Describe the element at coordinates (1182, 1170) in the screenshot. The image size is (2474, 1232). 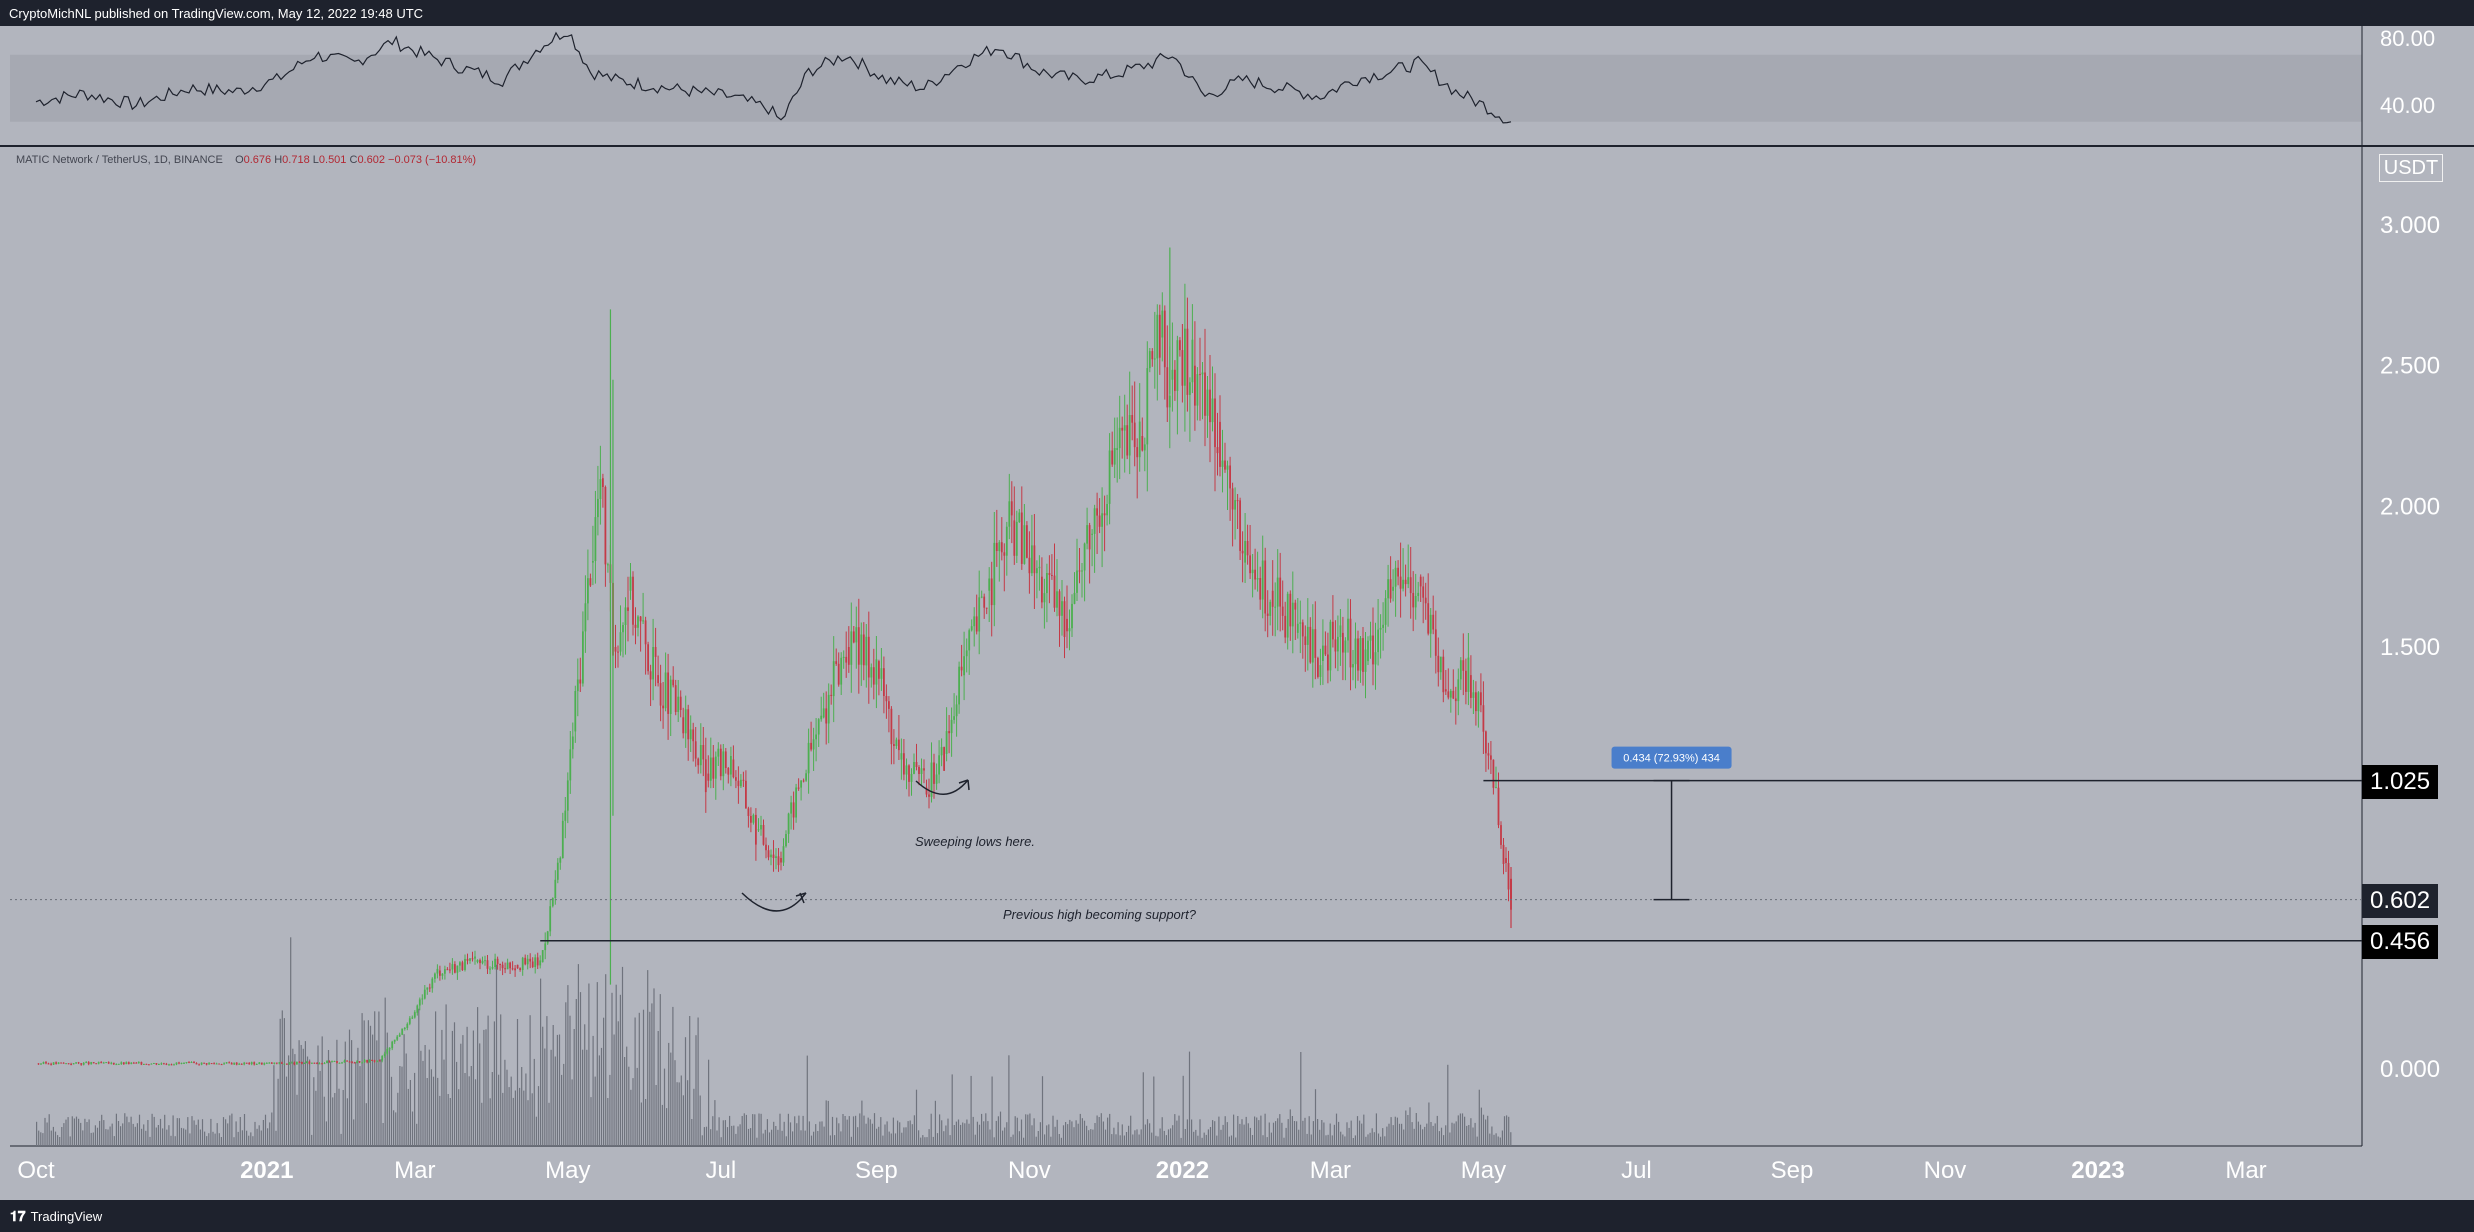
I see `time-tick-label: 2022` at that location.